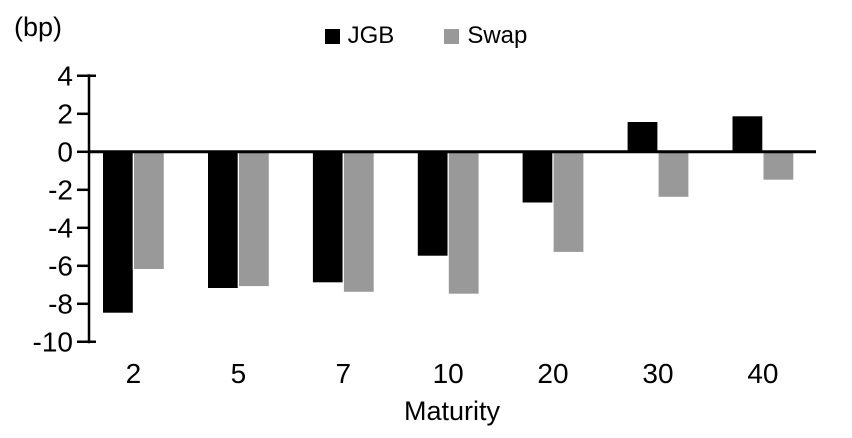 Image resolution: width=852 pixels, height=438 pixels. What do you see at coordinates (332, 36) in the screenshot?
I see `jgb-legend-swatch` at bounding box center [332, 36].